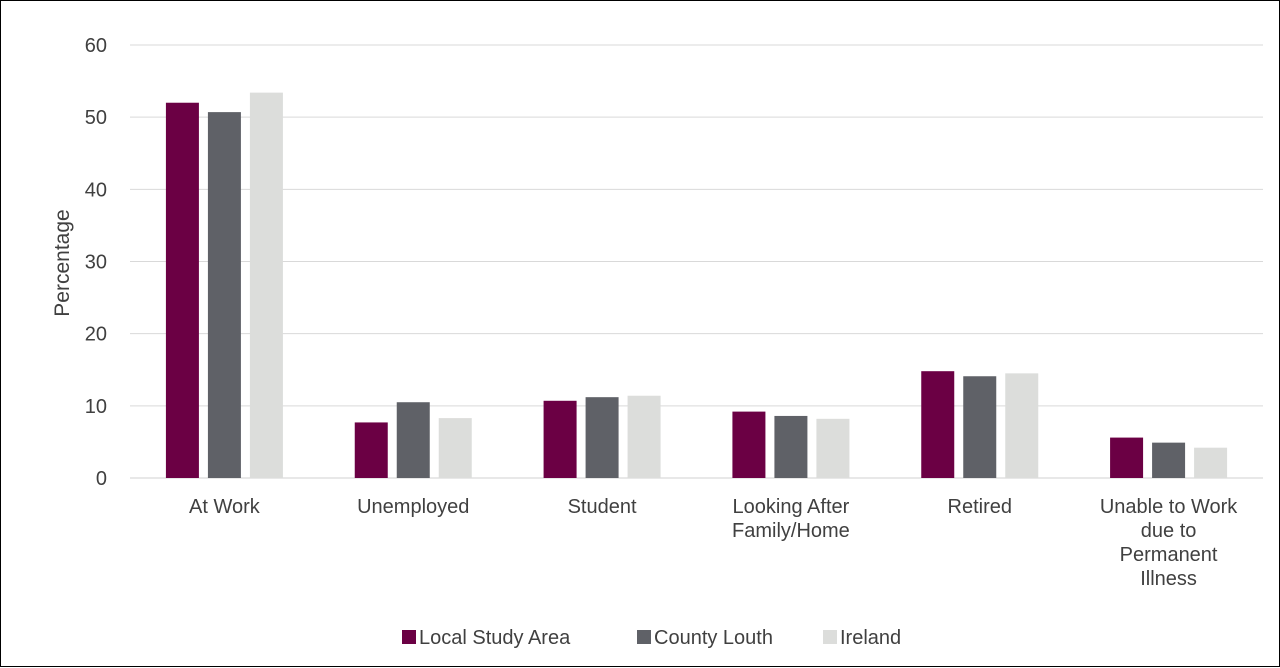  I want to click on legend-item: Ireland, so click(862, 638).